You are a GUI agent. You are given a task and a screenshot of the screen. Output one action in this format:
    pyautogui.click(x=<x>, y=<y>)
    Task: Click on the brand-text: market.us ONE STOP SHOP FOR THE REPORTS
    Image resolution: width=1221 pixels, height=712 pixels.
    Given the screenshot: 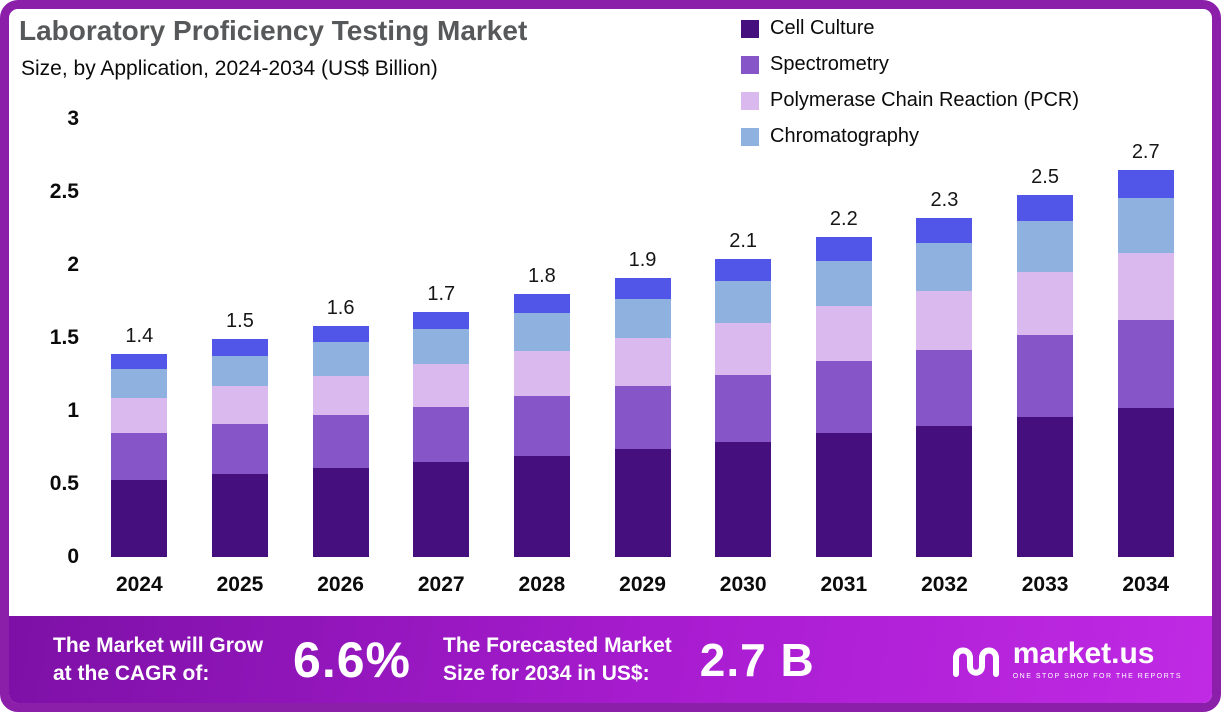 What is the action you would take?
    pyautogui.click(x=1097, y=659)
    